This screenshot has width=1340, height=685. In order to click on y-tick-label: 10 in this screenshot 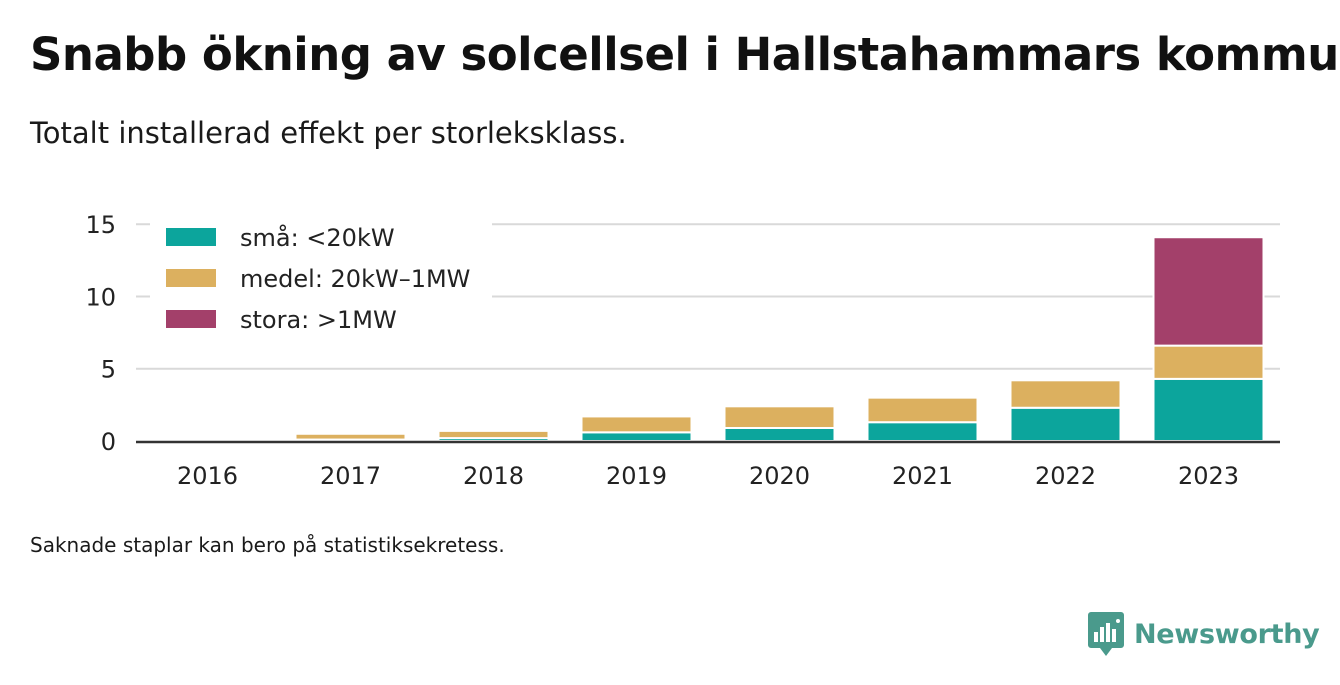, I will do `click(100, 297)`.